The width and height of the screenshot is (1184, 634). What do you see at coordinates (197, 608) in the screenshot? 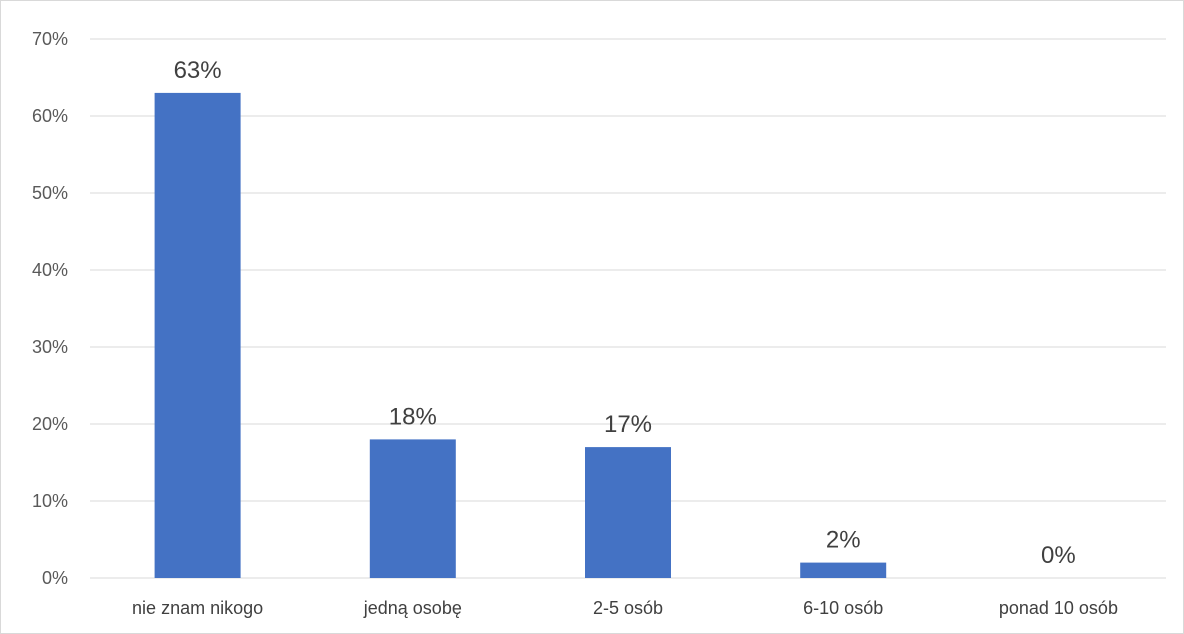
I see `x-category-label: nie znam nikogo` at bounding box center [197, 608].